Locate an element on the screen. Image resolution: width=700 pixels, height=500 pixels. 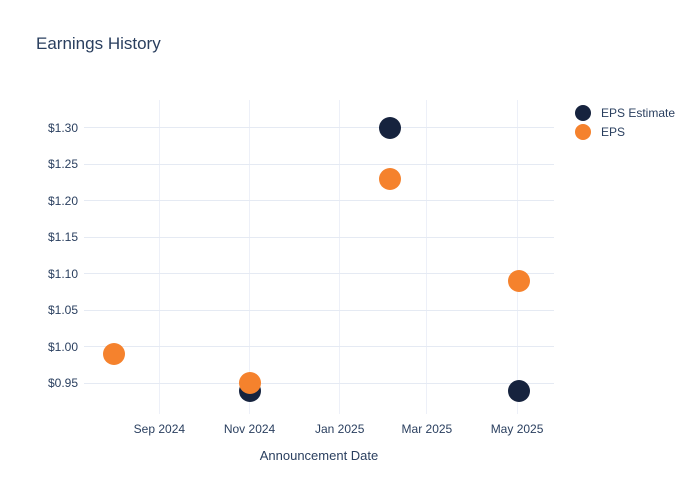
x-tick-label: Mar 2025 is located at coordinates (427, 429).